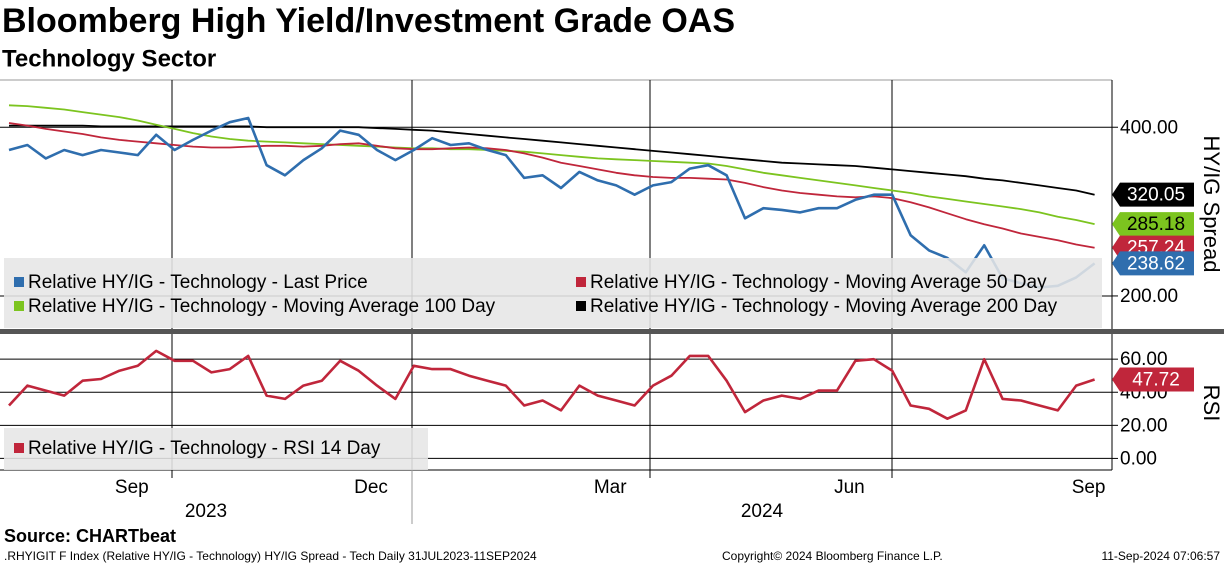  I want to click on y-tick-label: 400.00, so click(1149, 127).